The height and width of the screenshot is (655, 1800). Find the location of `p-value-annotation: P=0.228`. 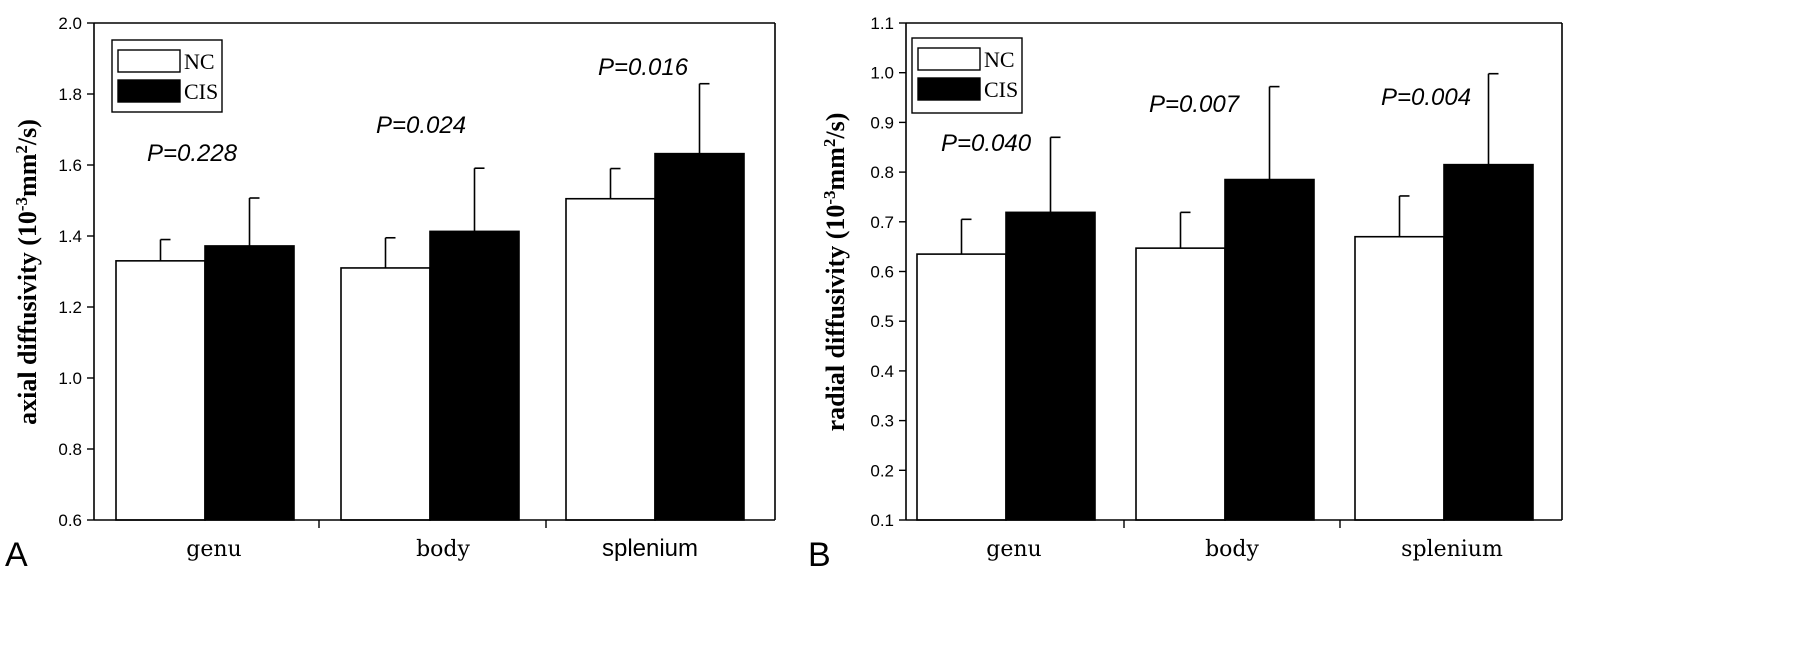

p-value-annotation: P=0.228 is located at coordinates (192, 153).